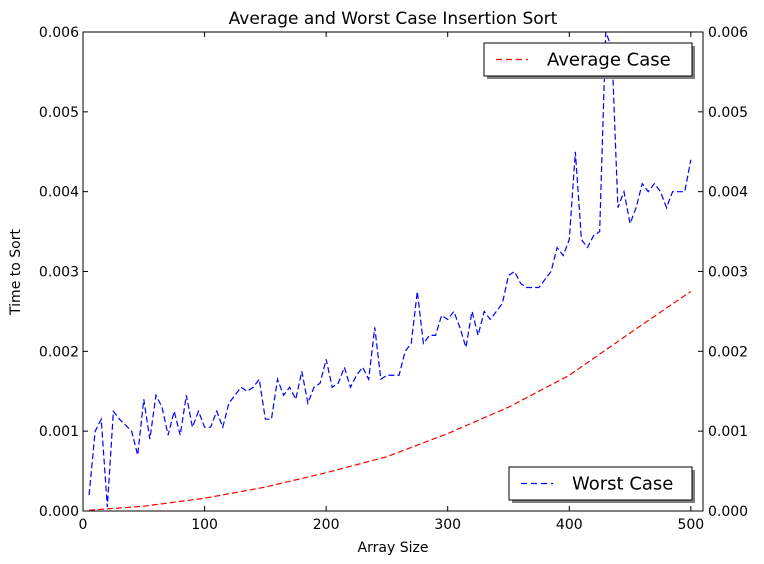 Image resolution: width=764 pixels, height=564 pixels. I want to click on y-tick-label-right: 0.003, so click(728, 273).